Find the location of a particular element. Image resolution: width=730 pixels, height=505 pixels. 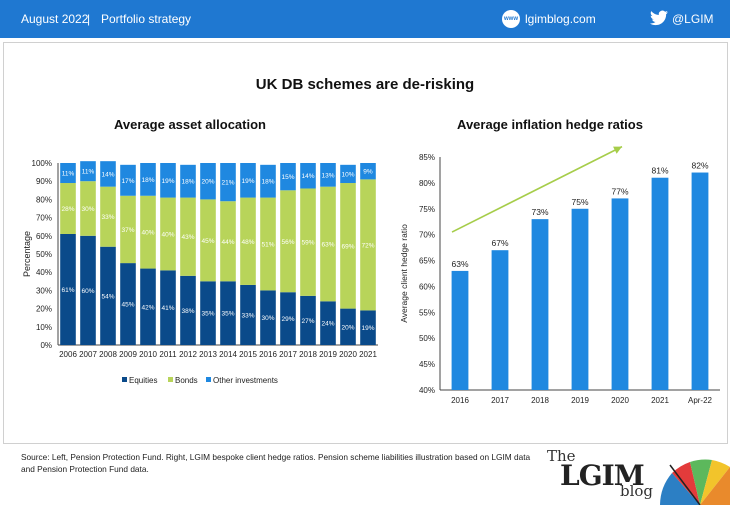

data-label: 43% is located at coordinates (187, 237).